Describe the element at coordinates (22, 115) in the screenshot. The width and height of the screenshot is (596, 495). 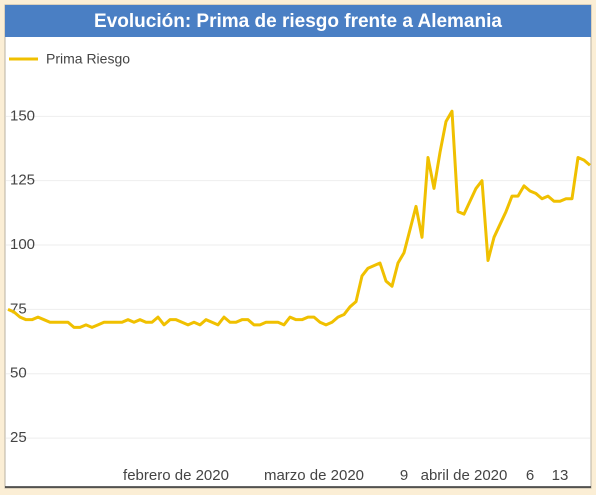
I see `y-tick-label: 150` at that location.